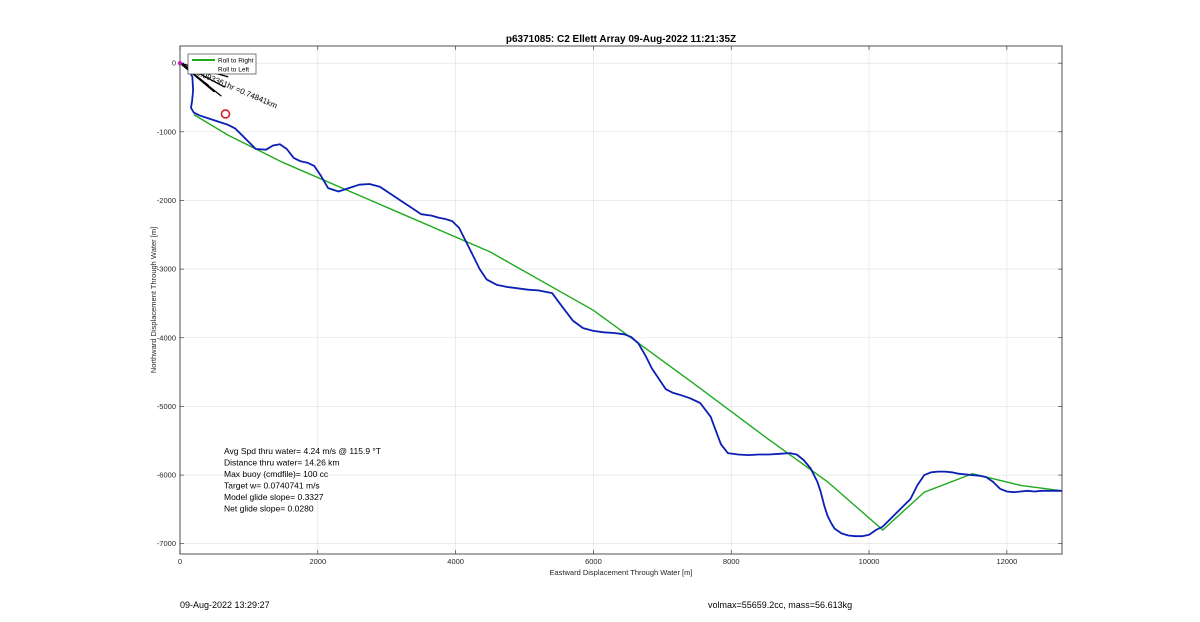 This screenshot has height=622, width=1200. What do you see at coordinates (180, 561) in the screenshot?
I see `x-tick-label: 0` at bounding box center [180, 561].